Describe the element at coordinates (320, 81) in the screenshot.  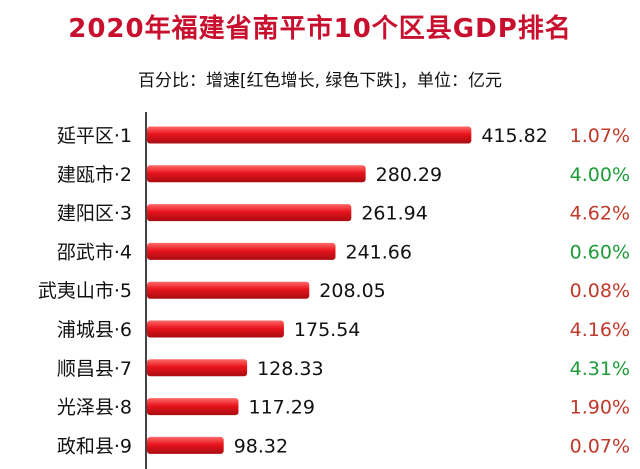
I see `chart-subtitle: 百分比：增速[红色增长, 绿色下跌]，单位：亿元` at that location.